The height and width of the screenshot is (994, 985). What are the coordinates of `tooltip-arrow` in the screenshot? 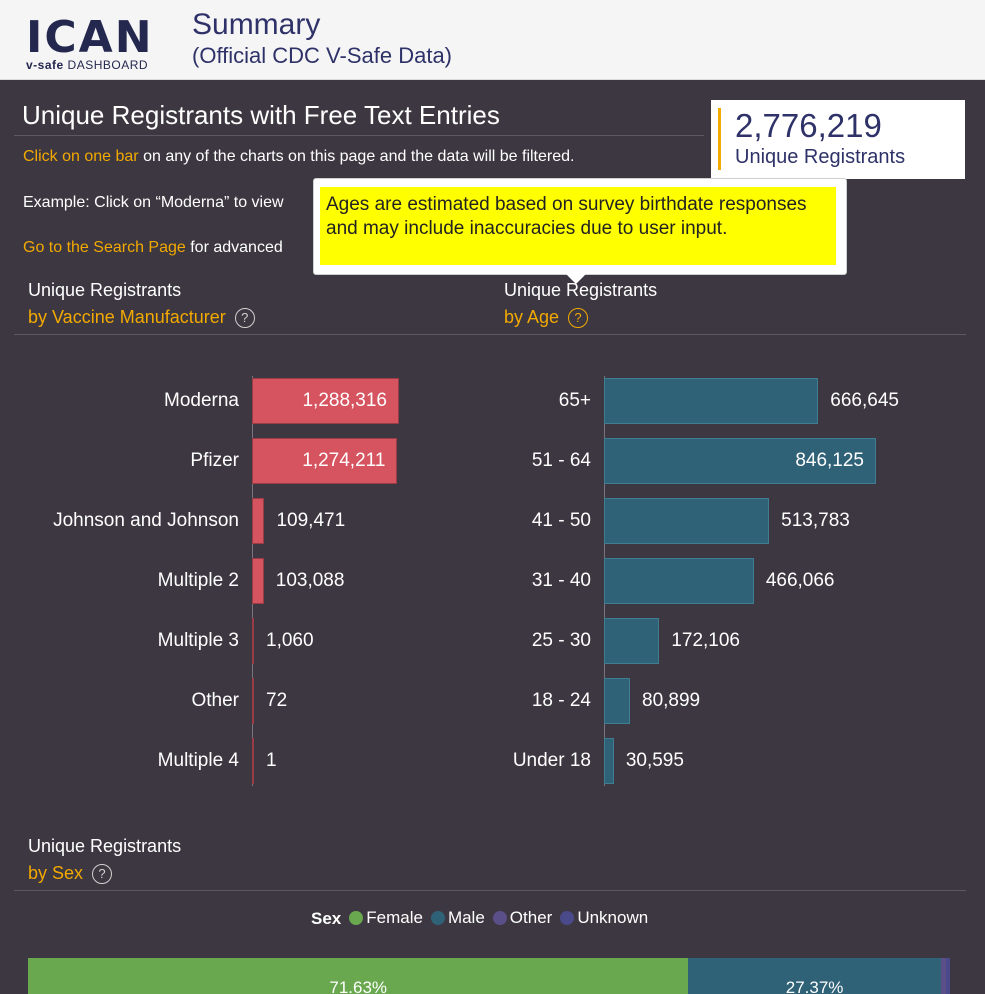 It's located at (576, 279).